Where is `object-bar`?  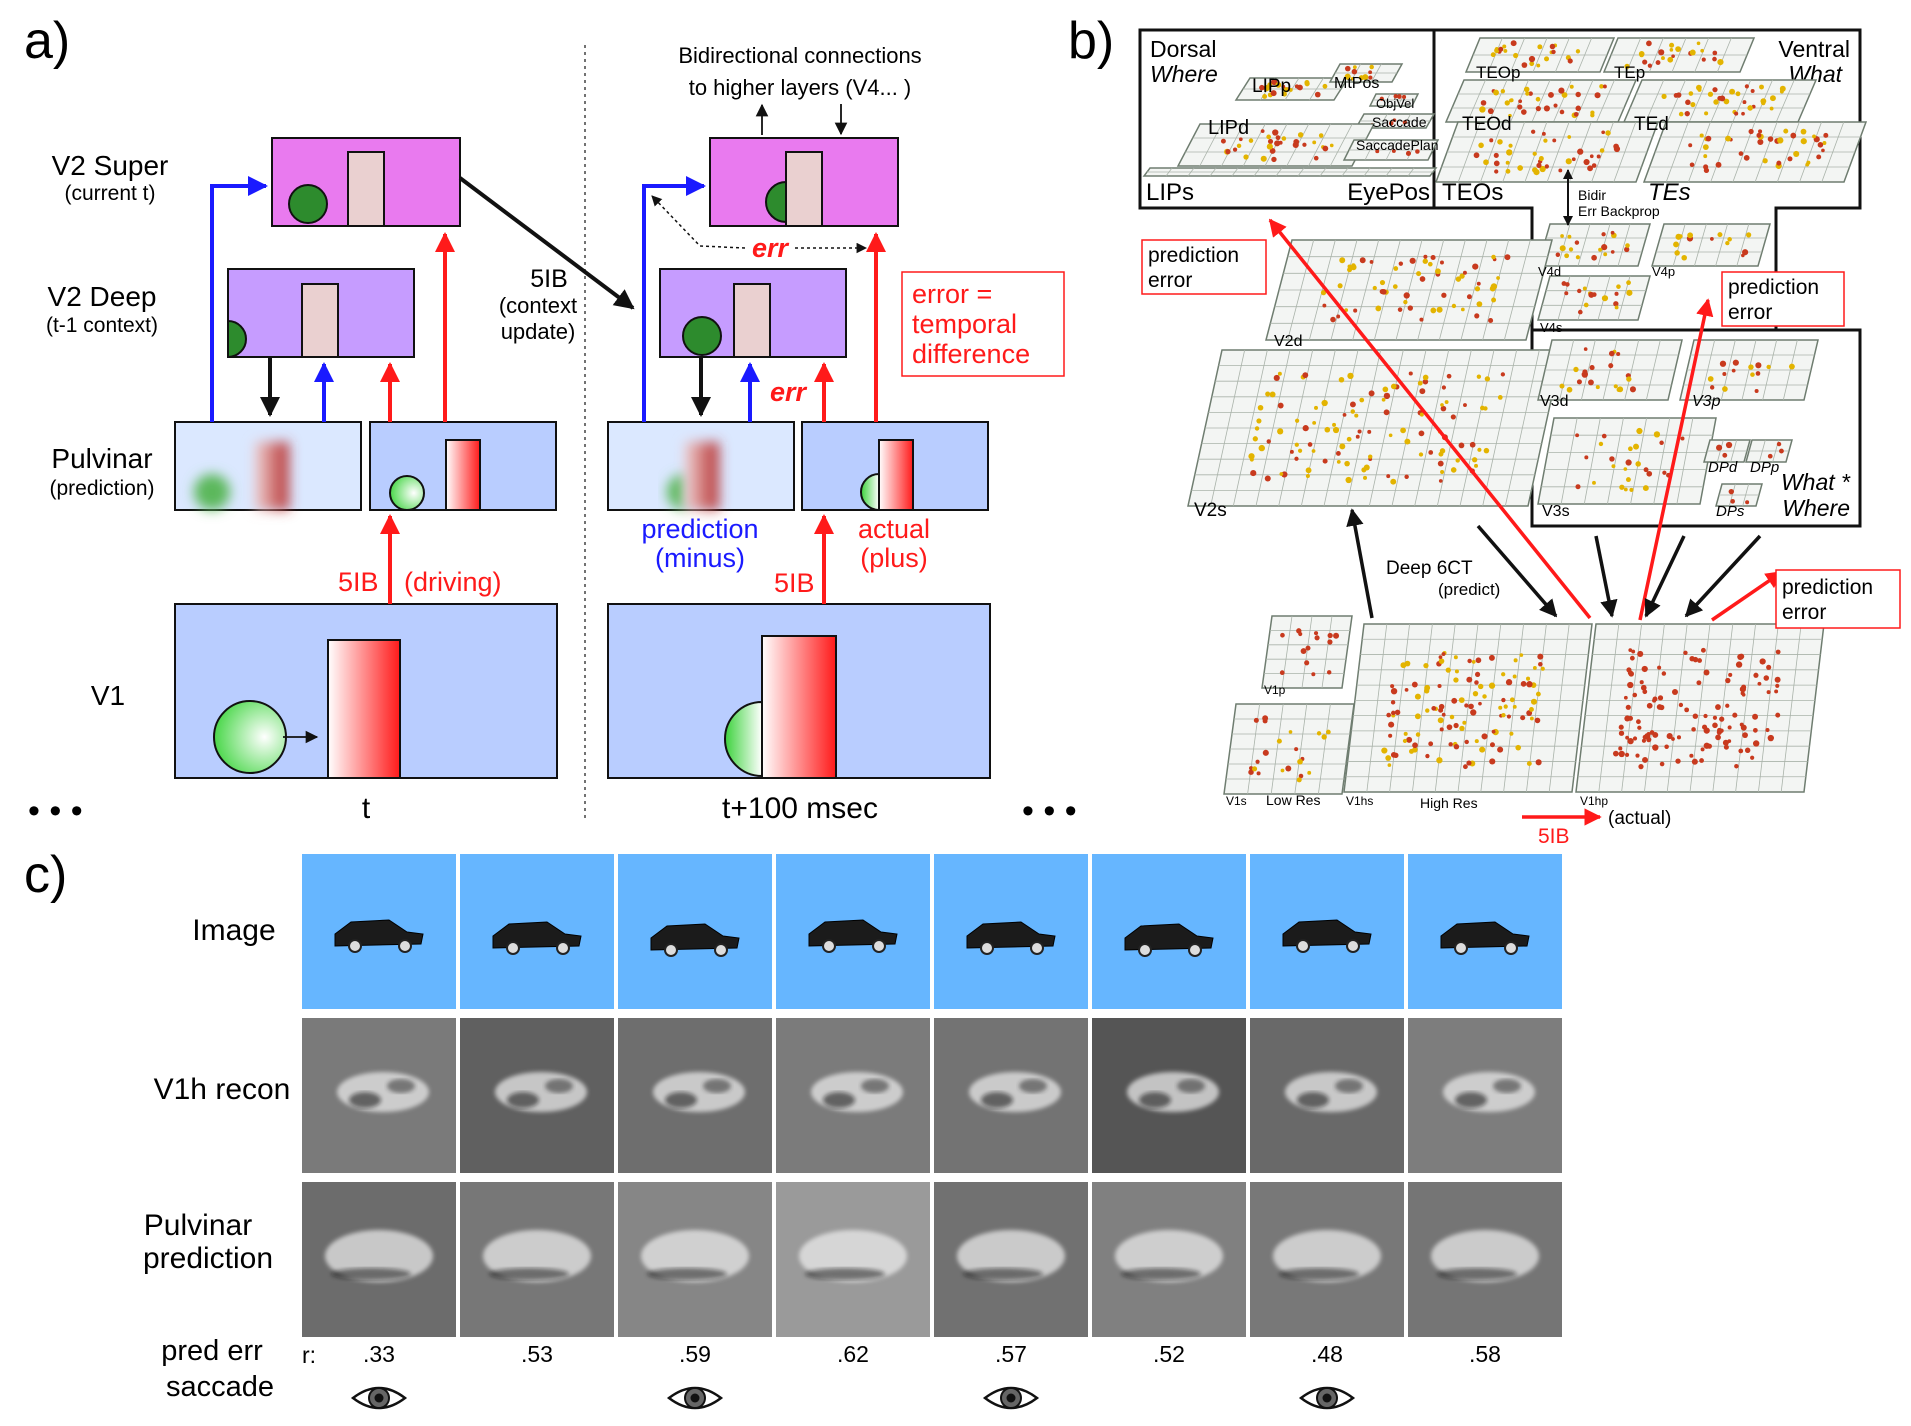
object-bar is located at coordinates (364, 709).